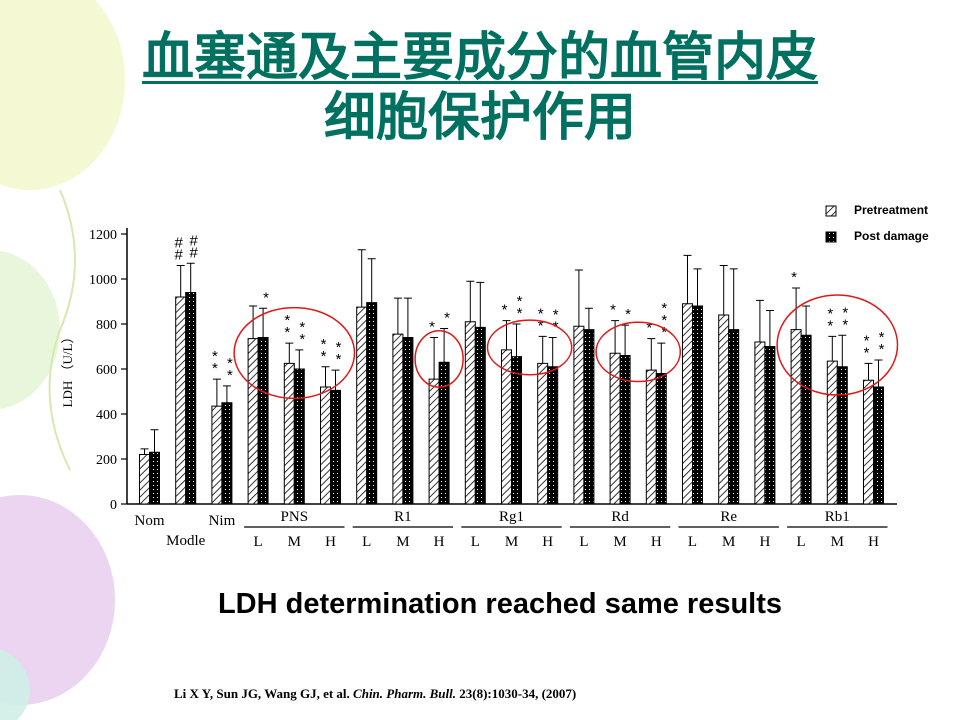 Image resolution: width=960 pixels, height=720 pixels. I want to click on legend-label-pretreatment: Pretreatment, so click(891, 210).